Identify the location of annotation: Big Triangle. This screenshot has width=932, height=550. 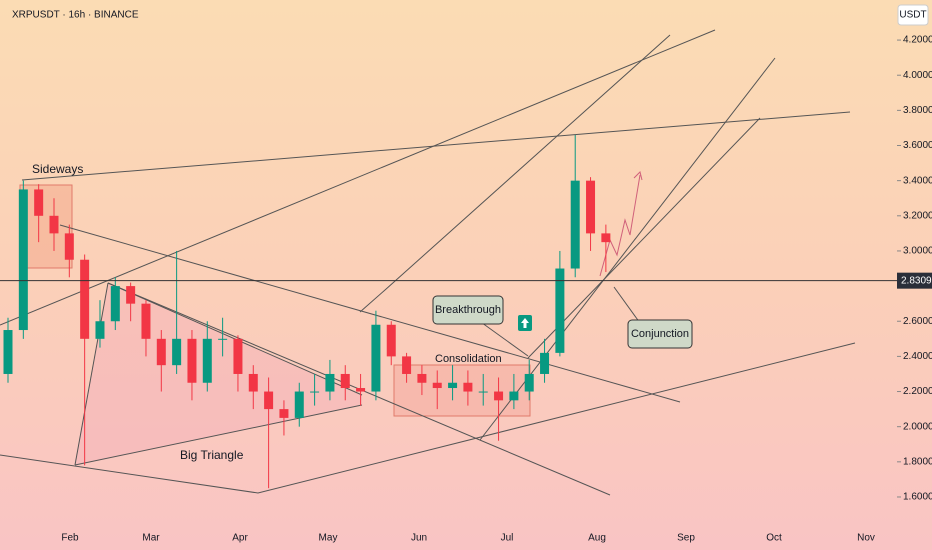
(212, 455).